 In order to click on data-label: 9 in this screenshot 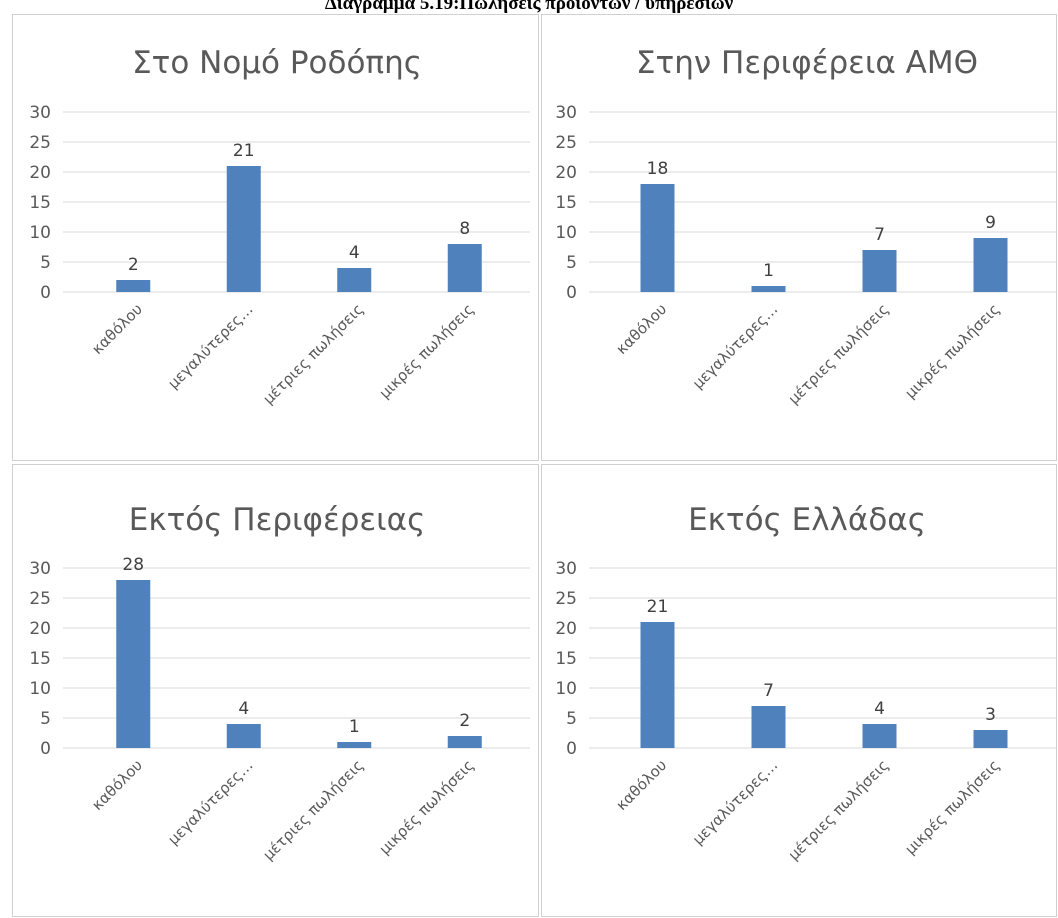, I will do `click(990, 223)`.